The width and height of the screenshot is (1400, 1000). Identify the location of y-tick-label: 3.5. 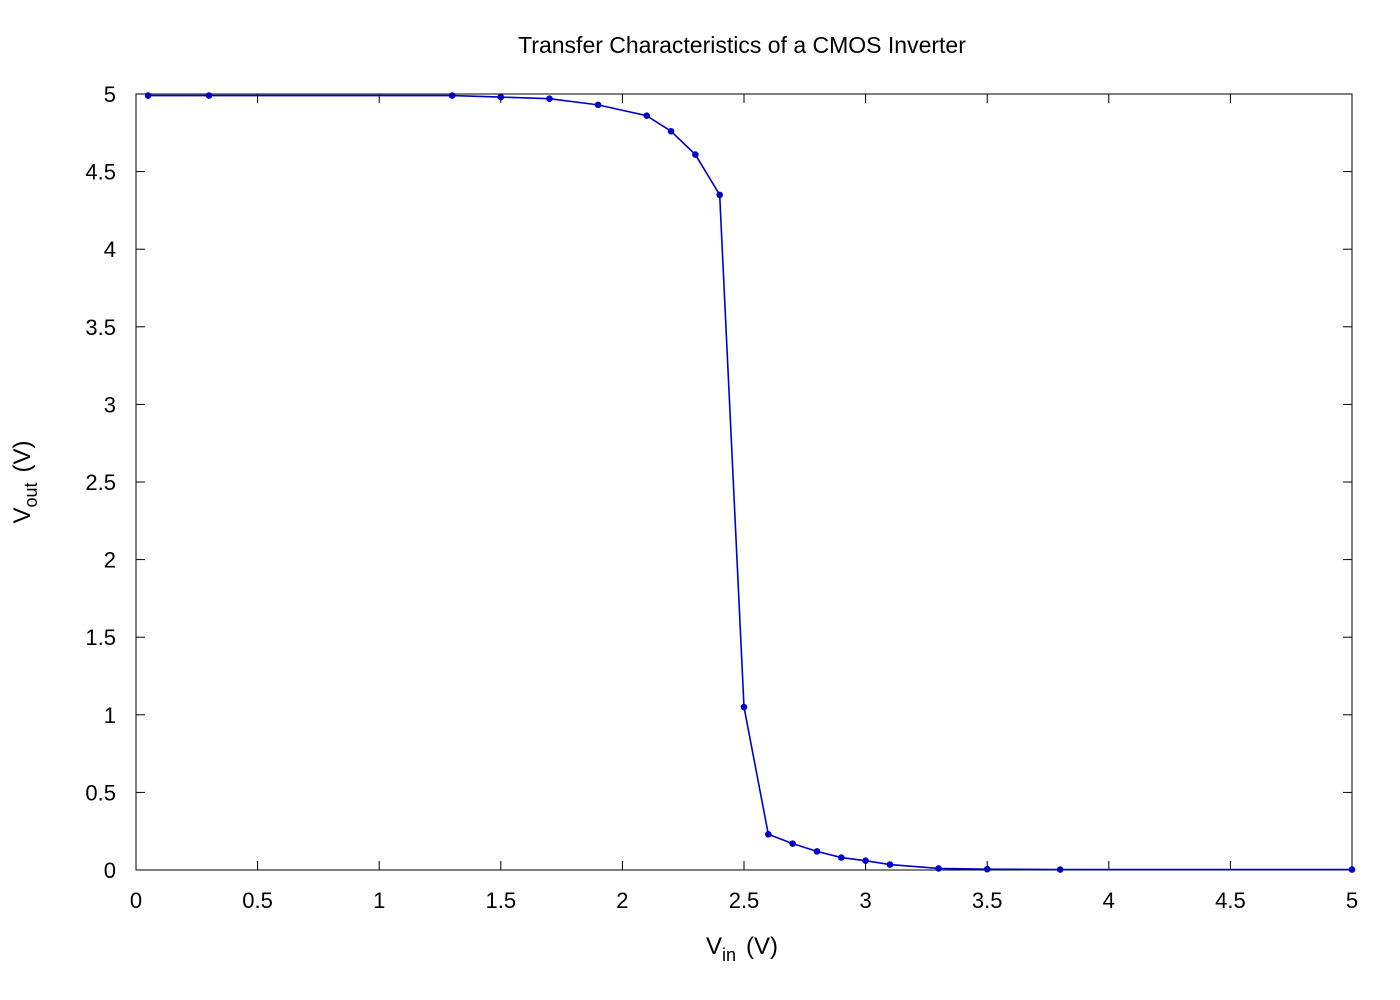
(100, 327).